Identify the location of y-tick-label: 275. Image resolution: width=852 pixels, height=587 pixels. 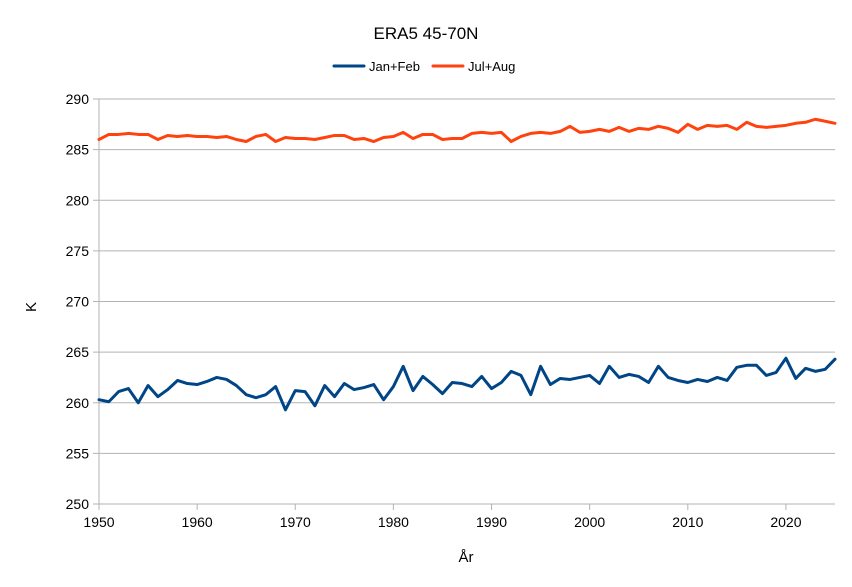
(78, 251).